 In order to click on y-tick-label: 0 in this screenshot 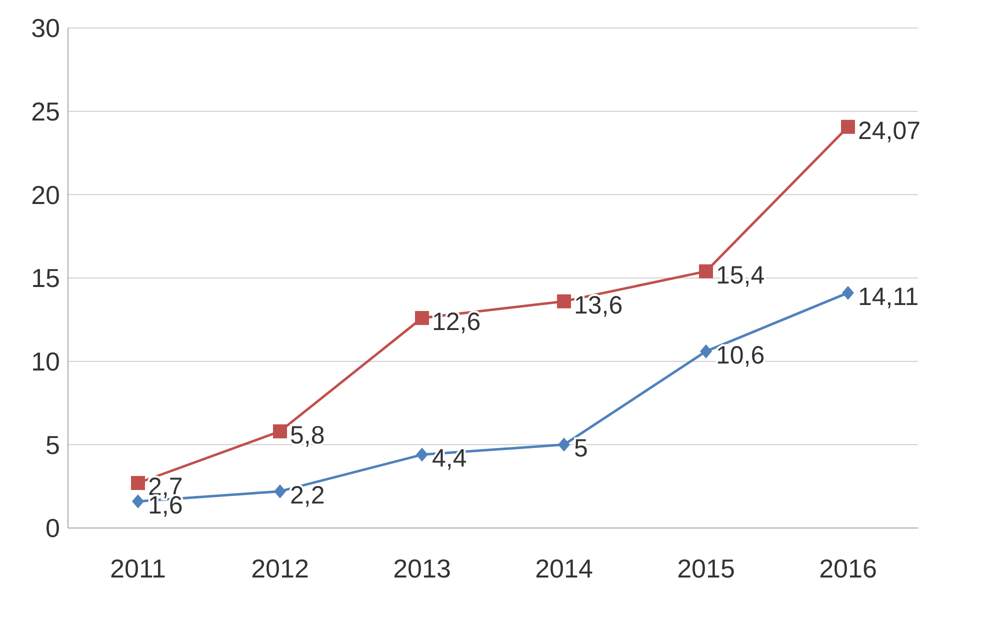, I will do `click(53, 528)`.